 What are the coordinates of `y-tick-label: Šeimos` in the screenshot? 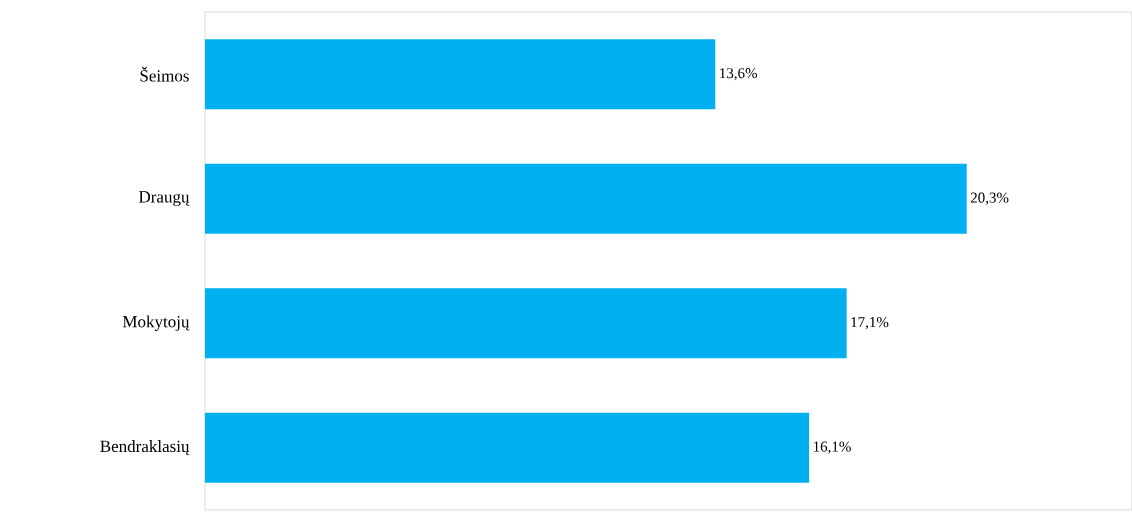 It's located at (164, 74).